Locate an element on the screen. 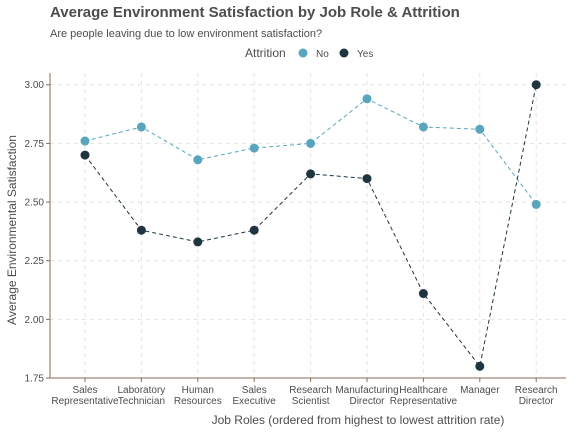  y-tick-label: 1.75 is located at coordinates (35, 379).